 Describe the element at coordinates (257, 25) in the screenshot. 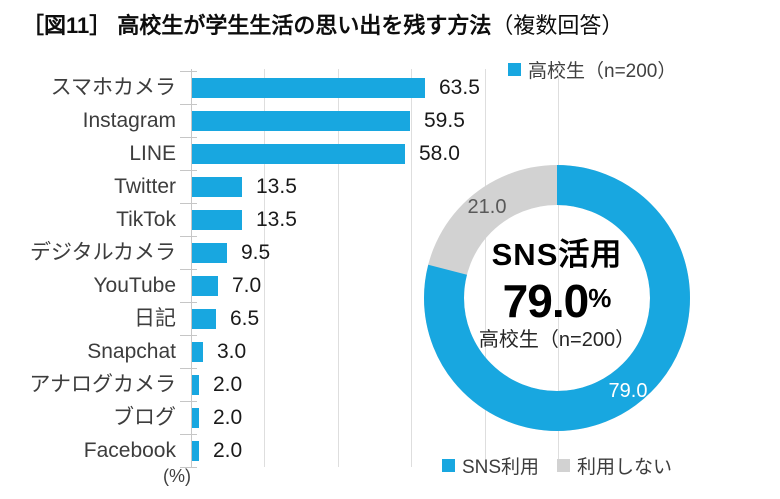

I see `figure-title-main: ［図11］ 高校生が学生生活の思い出を残す方法` at that location.